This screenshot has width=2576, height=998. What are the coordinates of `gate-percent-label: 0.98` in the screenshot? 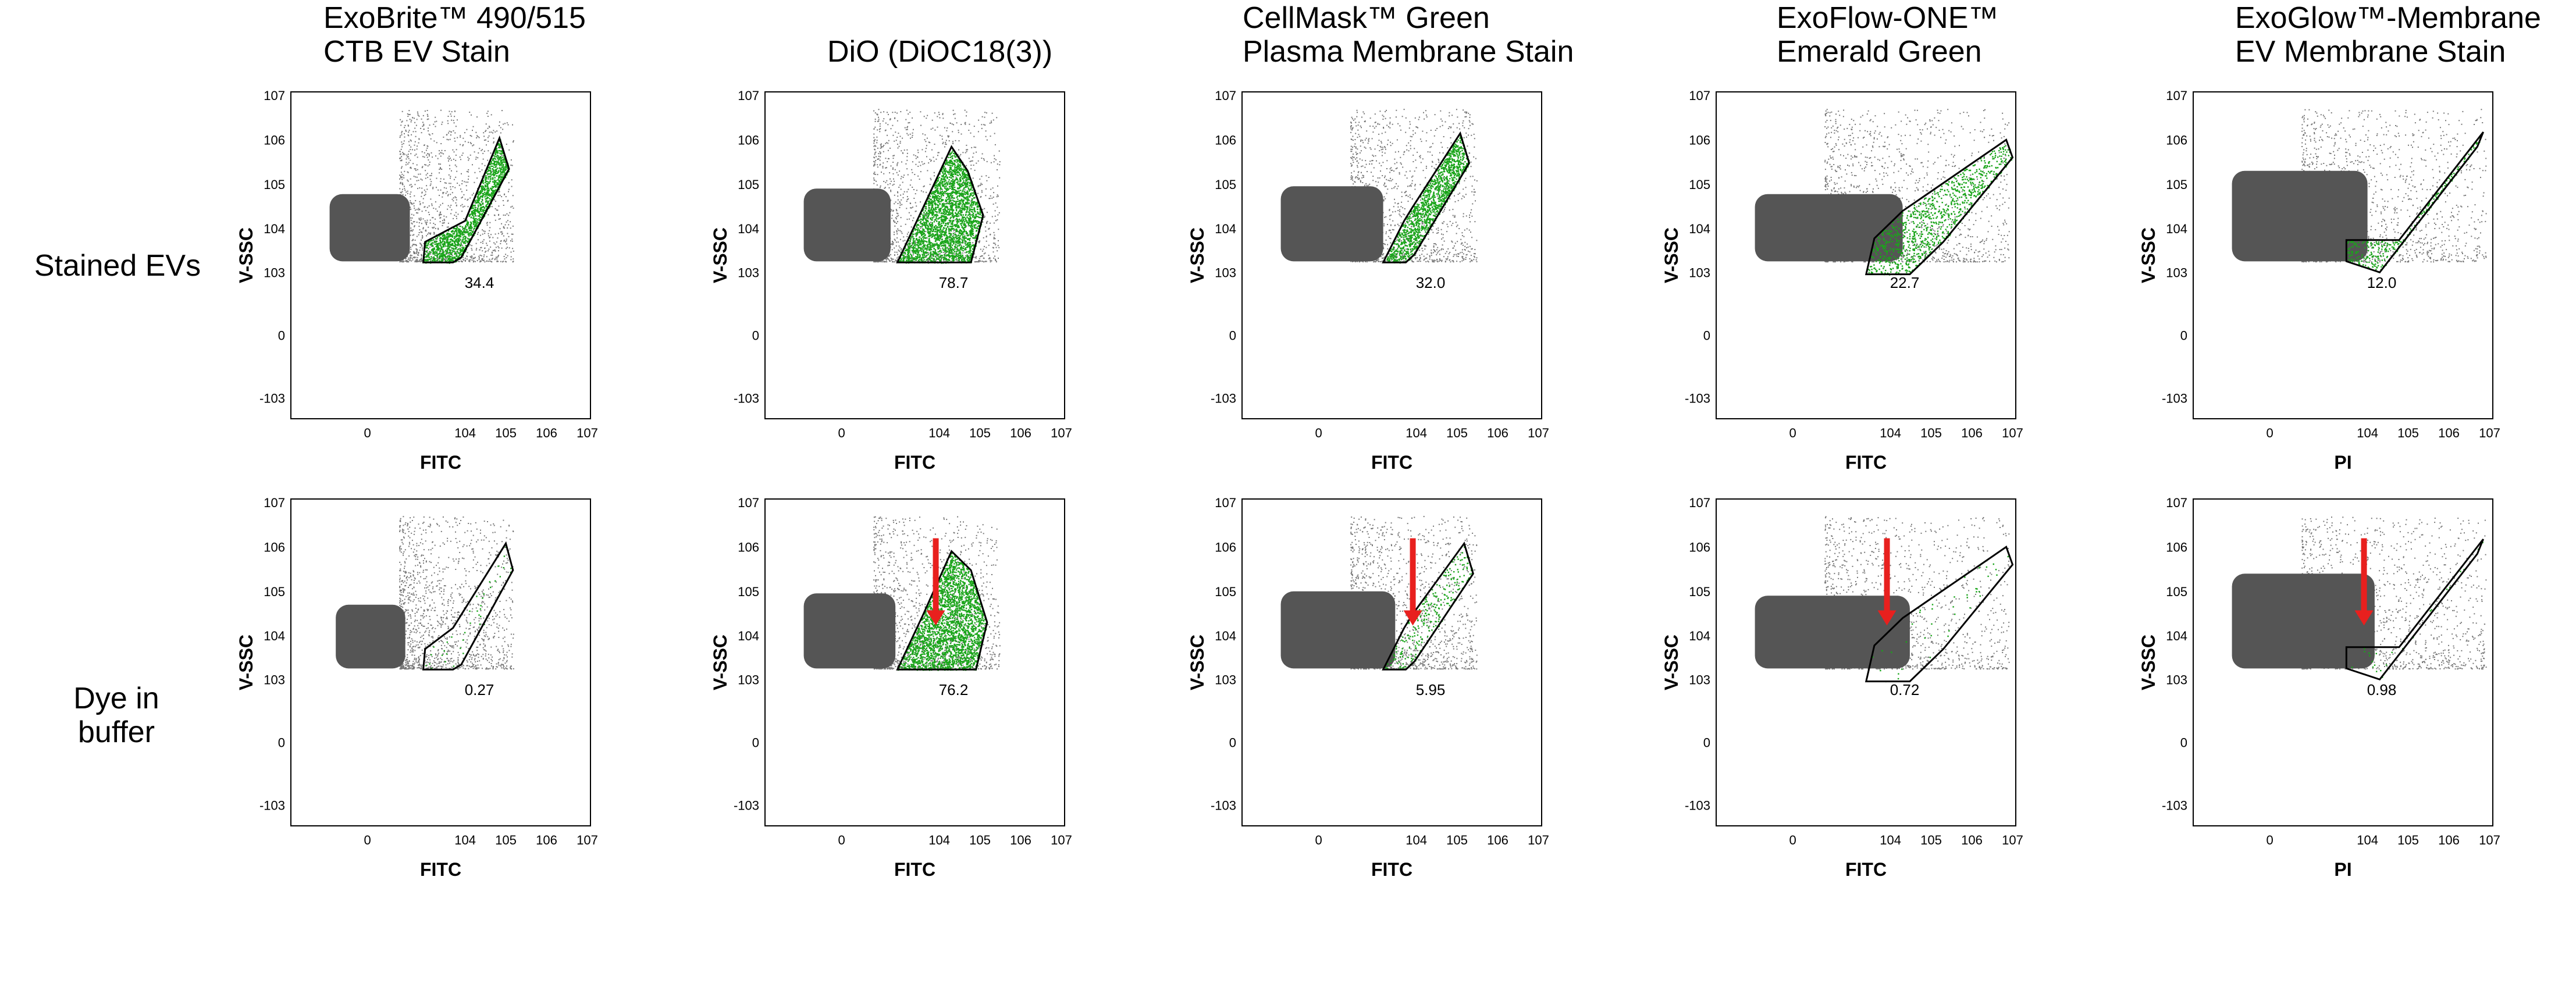 It's located at (2382, 689).